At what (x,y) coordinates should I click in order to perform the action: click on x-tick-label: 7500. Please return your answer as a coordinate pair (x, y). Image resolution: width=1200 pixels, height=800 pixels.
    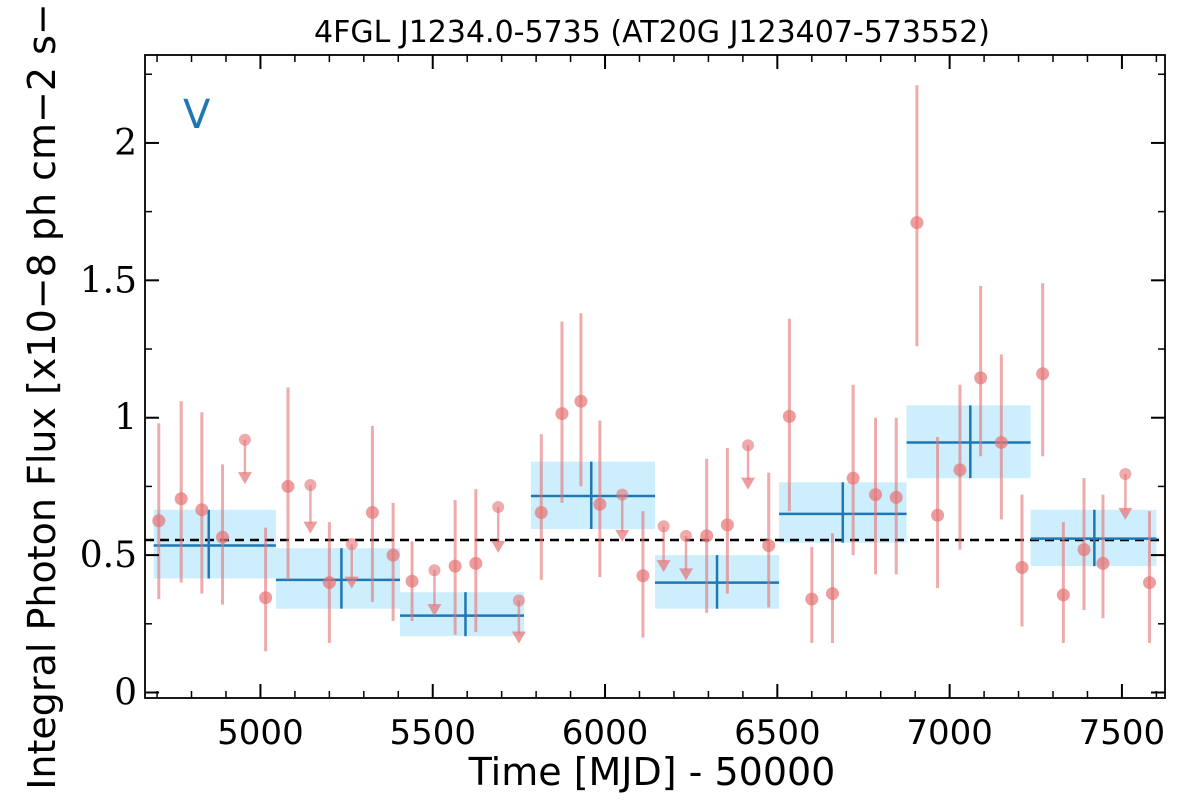
    Looking at the image, I should click on (1122, 733).